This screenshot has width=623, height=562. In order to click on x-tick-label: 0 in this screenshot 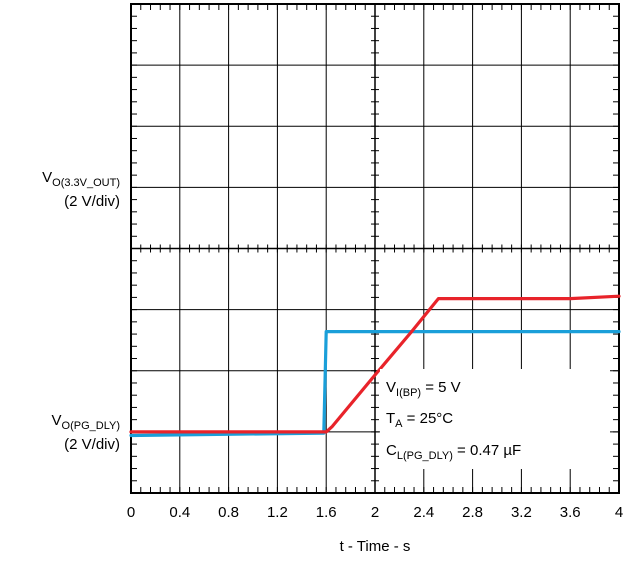, I will do `click(131, 512)`.